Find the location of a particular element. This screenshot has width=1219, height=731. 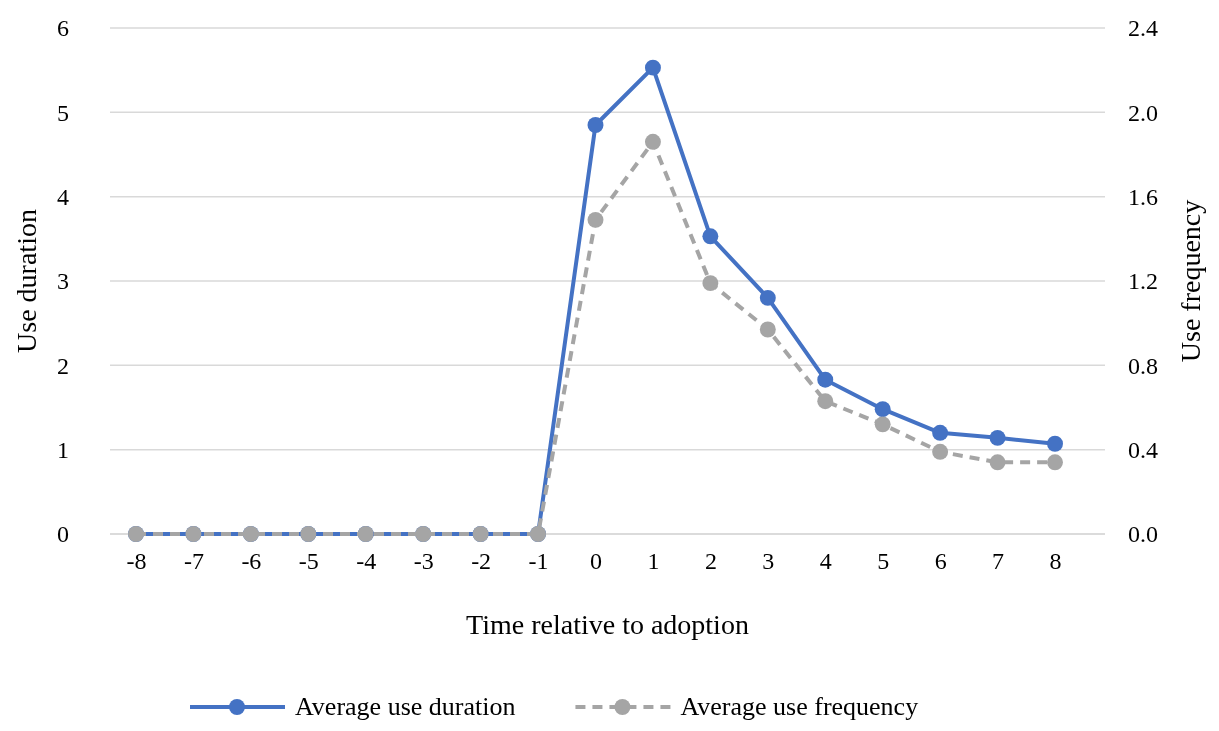

y-tick-label: 3 is located at coordinates (63, 281).